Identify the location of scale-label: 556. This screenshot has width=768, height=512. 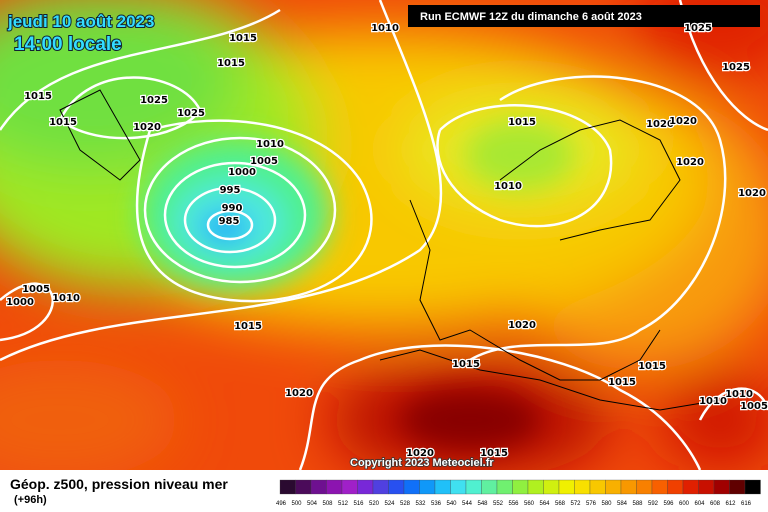
(513, 504).